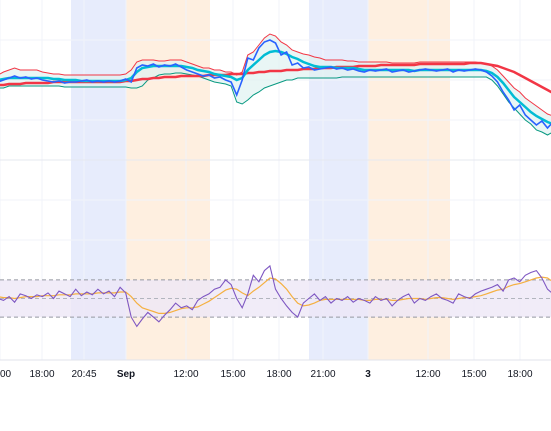 Image resolution: width=551 pixels, height=431 pixels. What do you see at coordinates (83, 374) in the screenshot?
I see `x-tick-label: 20:45` at bounding box center [83, 374].